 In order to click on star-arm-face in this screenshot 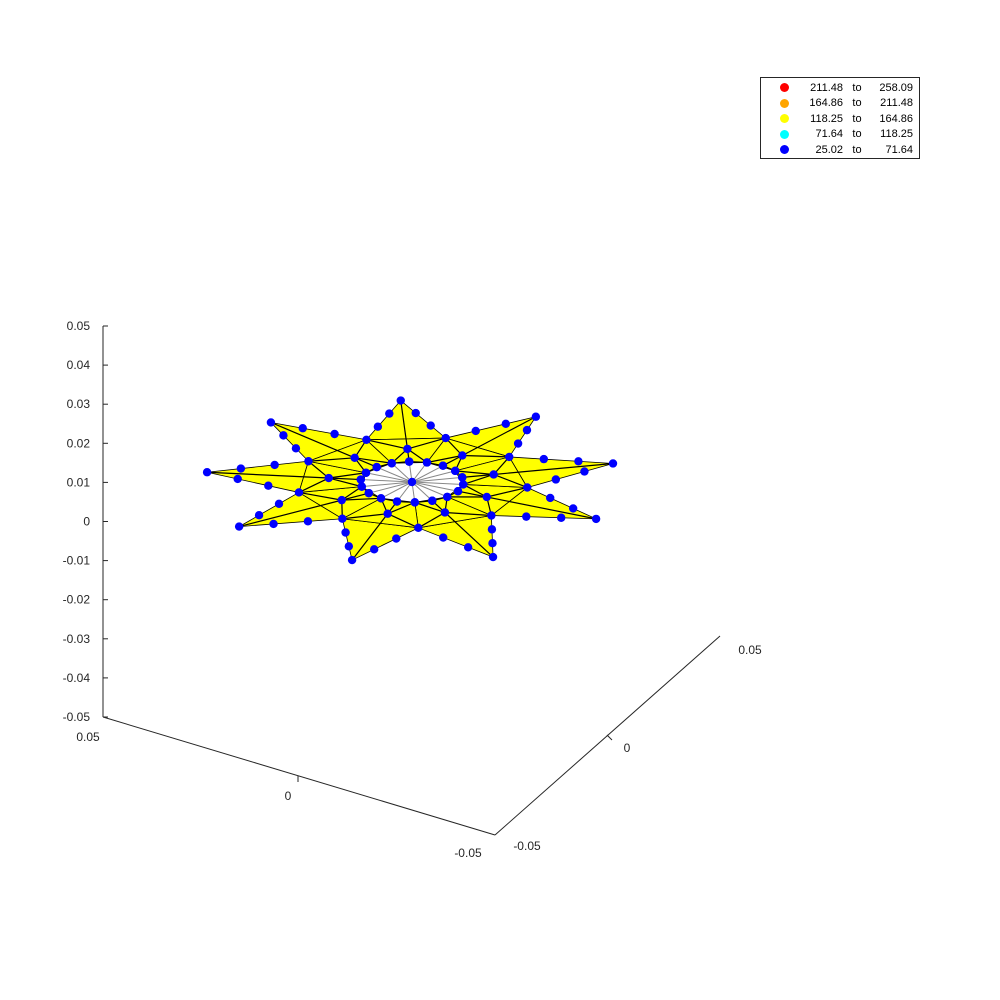, I will do `click(406, 420)`.